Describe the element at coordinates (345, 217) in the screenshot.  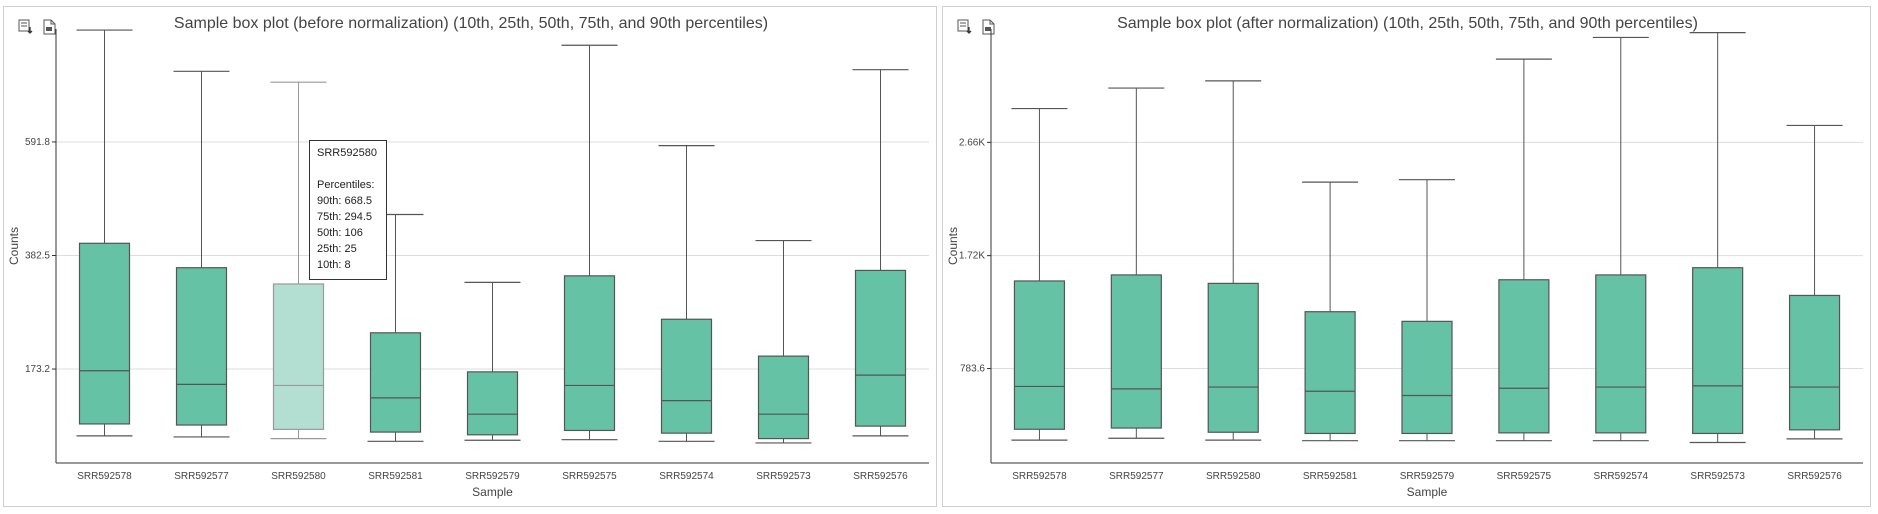
I see `tooltip-line: 75th: 294.5` at that location.